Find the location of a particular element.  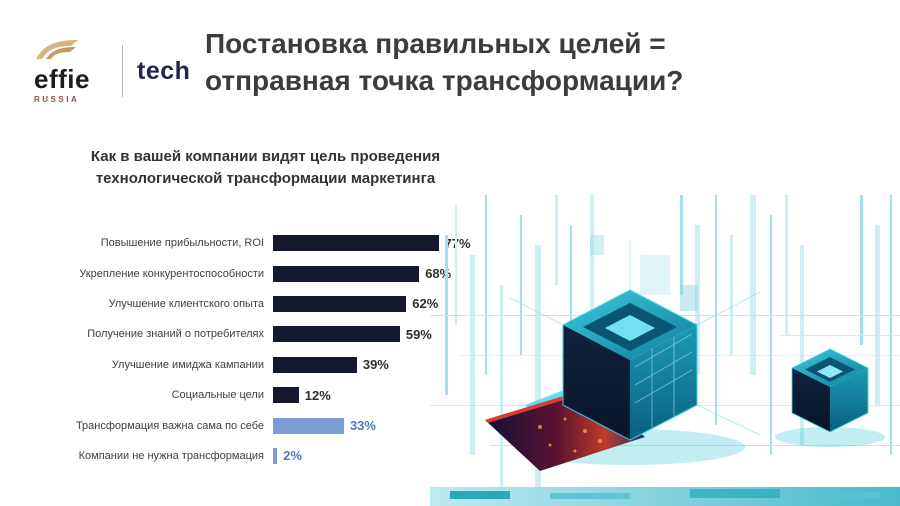

bar-value-label: 39% is located at coordinates (375, 365).